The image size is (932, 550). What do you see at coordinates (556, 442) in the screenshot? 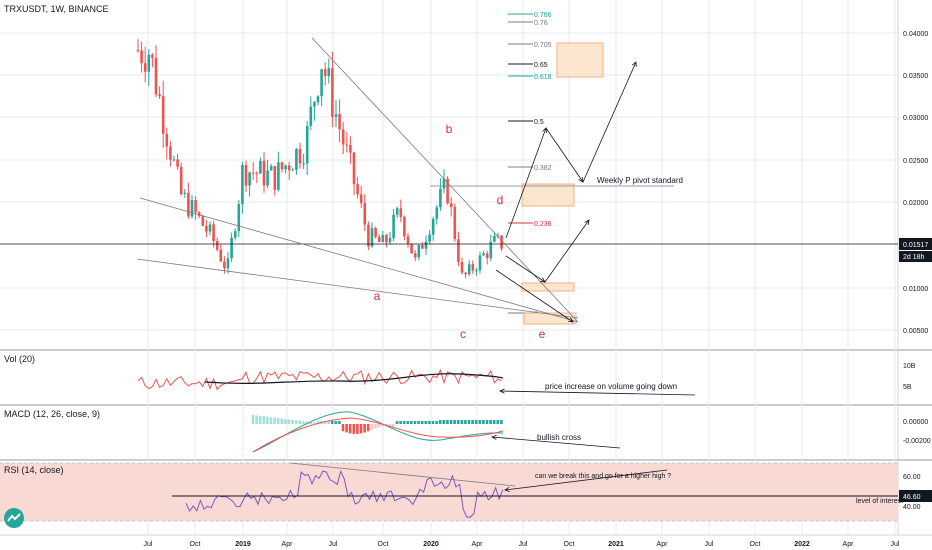
I see `macd-arrow` at bounding box center [556, 442].